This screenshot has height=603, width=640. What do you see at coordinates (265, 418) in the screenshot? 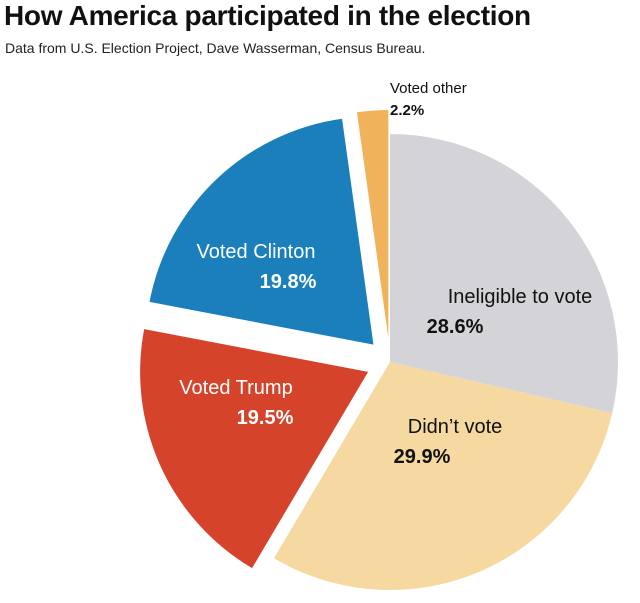
I see `slice-value-voted-trump: 19.5%` at bounding box center [265, 418].